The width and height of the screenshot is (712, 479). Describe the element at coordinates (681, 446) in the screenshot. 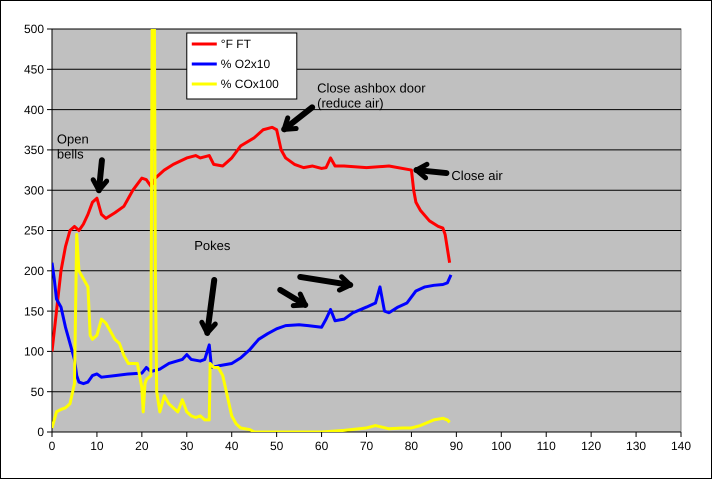

I see `x-tick-label: 140` at that location.